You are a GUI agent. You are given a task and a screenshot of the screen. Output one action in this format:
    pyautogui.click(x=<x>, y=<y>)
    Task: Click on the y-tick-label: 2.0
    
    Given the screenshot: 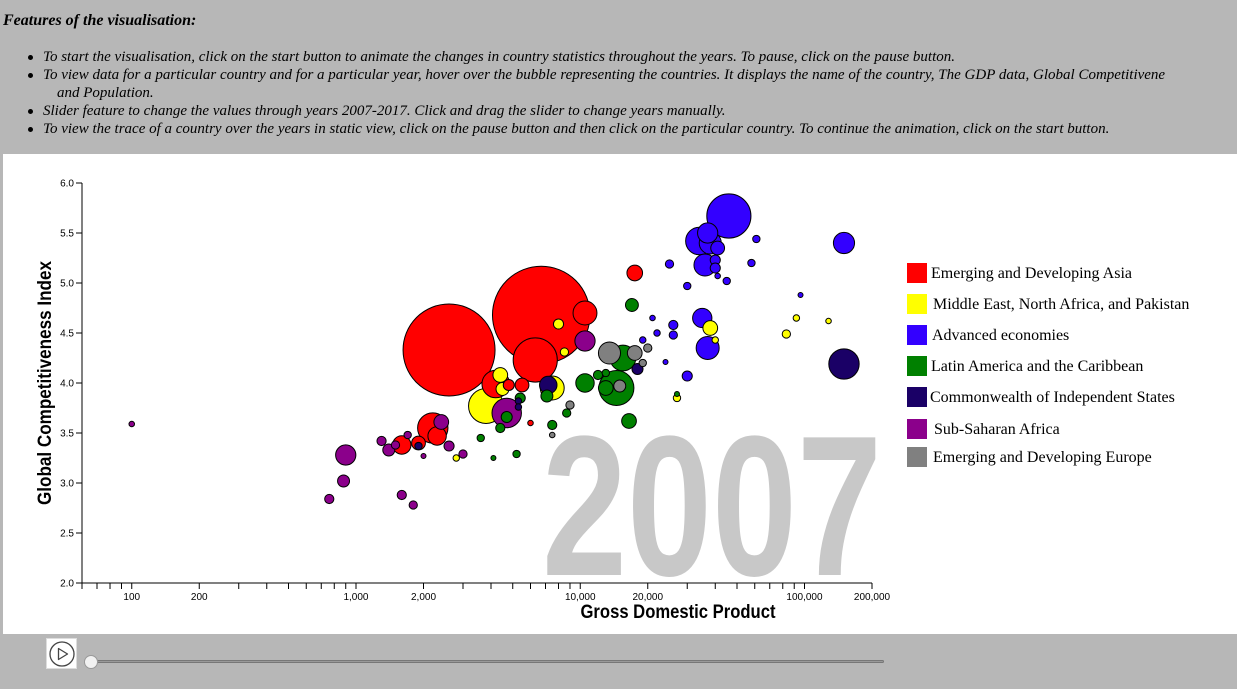 What is the action you would take?
    pyautogui.click(x=67, y=584)
    